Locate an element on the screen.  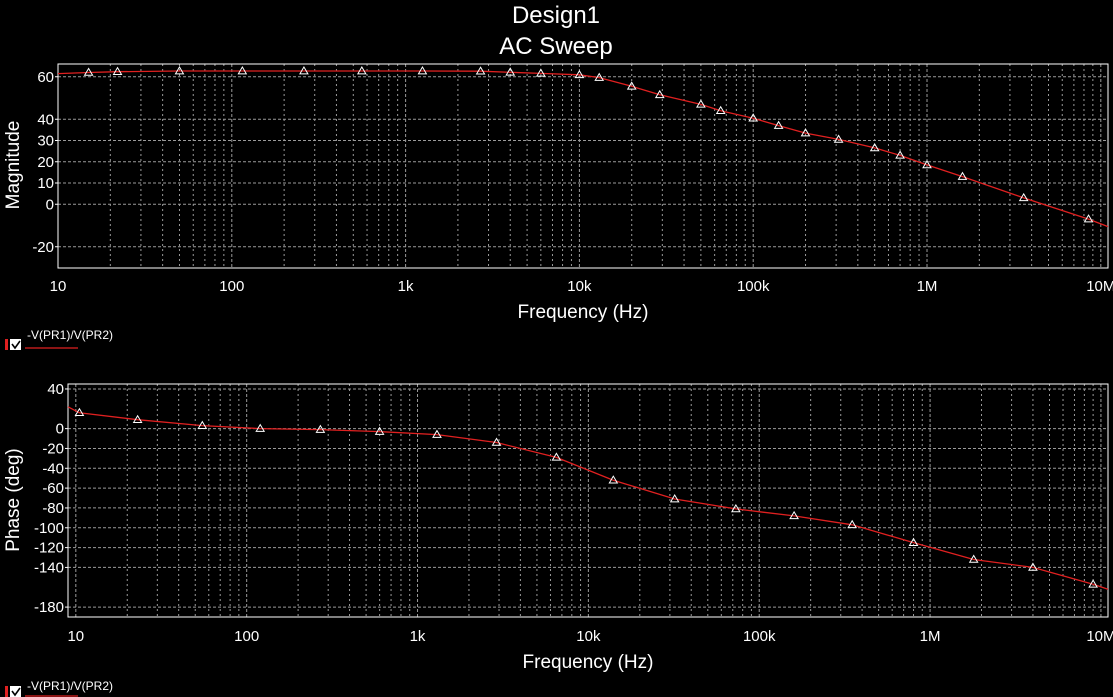
y-tick-label: 60 is located at coordinates (45, 77).